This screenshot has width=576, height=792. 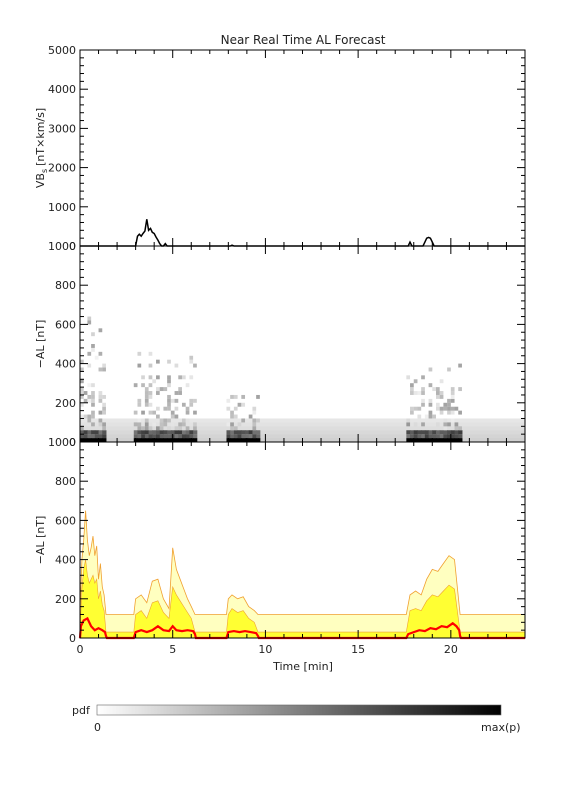 I want to click on al-pdf-y-axis-label: −AL [nT], so click(x=40, y=344).